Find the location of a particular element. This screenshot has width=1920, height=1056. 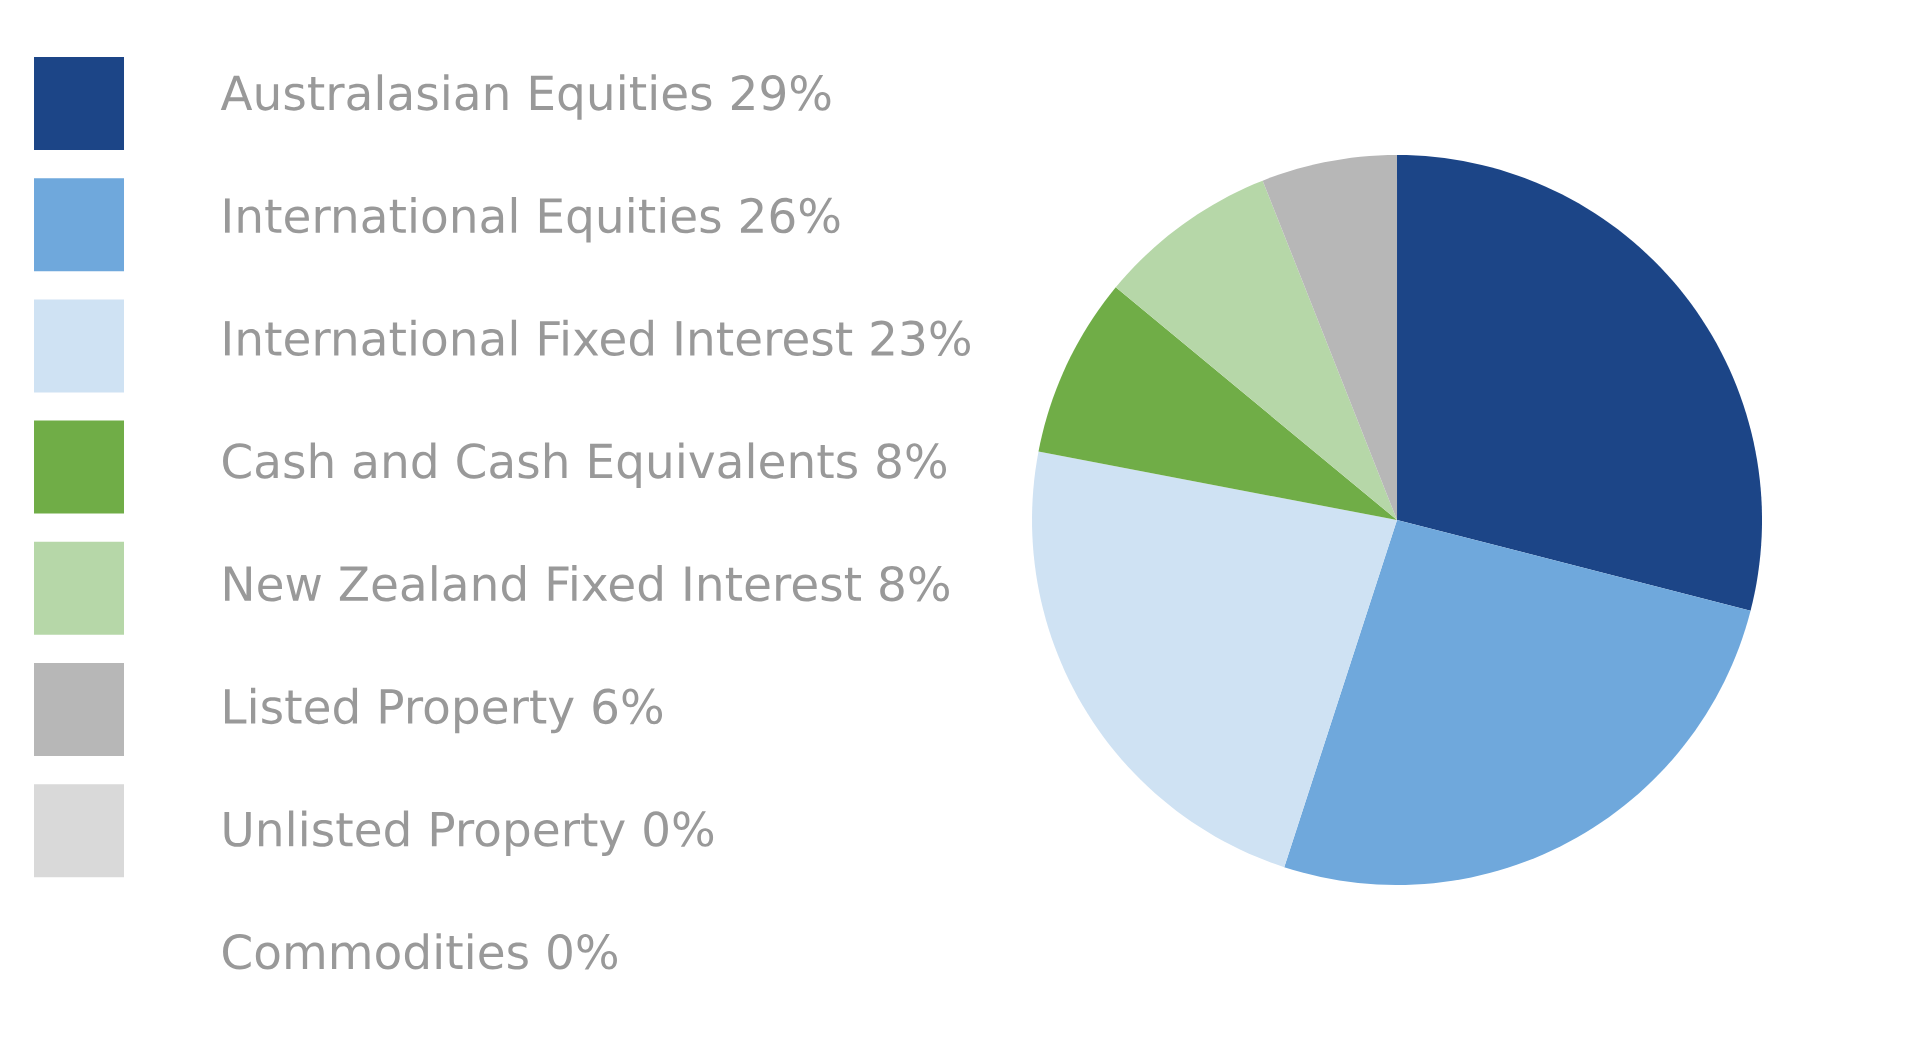

data-label: 6% is located at coordinates (628, 706).